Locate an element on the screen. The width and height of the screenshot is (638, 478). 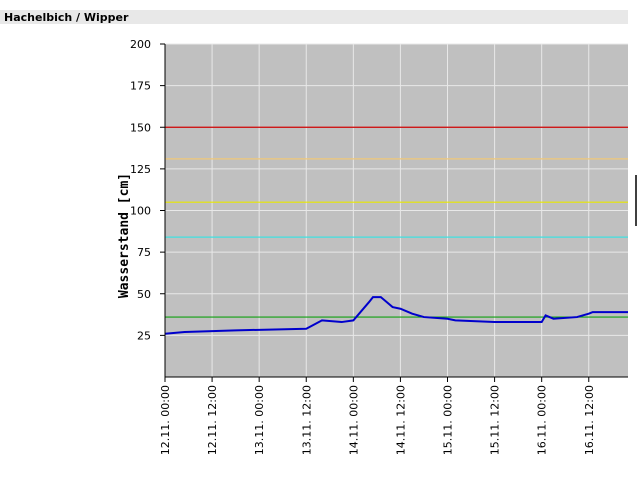
data-line is located at coordinates (396, 315).